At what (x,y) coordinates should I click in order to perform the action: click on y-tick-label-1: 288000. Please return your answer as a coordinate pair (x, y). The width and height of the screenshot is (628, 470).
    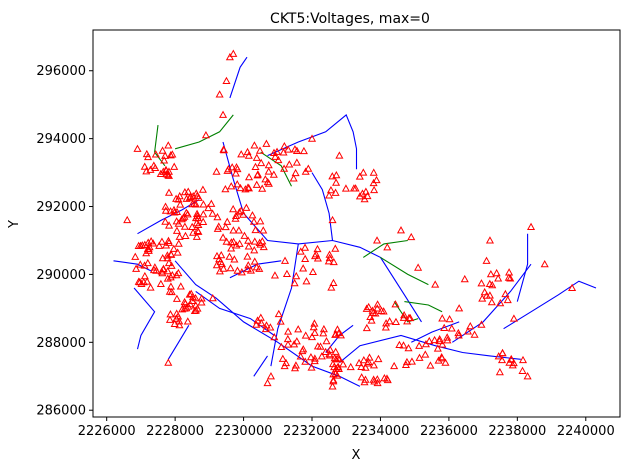
    Looking at the image, I should click on (61, 343).